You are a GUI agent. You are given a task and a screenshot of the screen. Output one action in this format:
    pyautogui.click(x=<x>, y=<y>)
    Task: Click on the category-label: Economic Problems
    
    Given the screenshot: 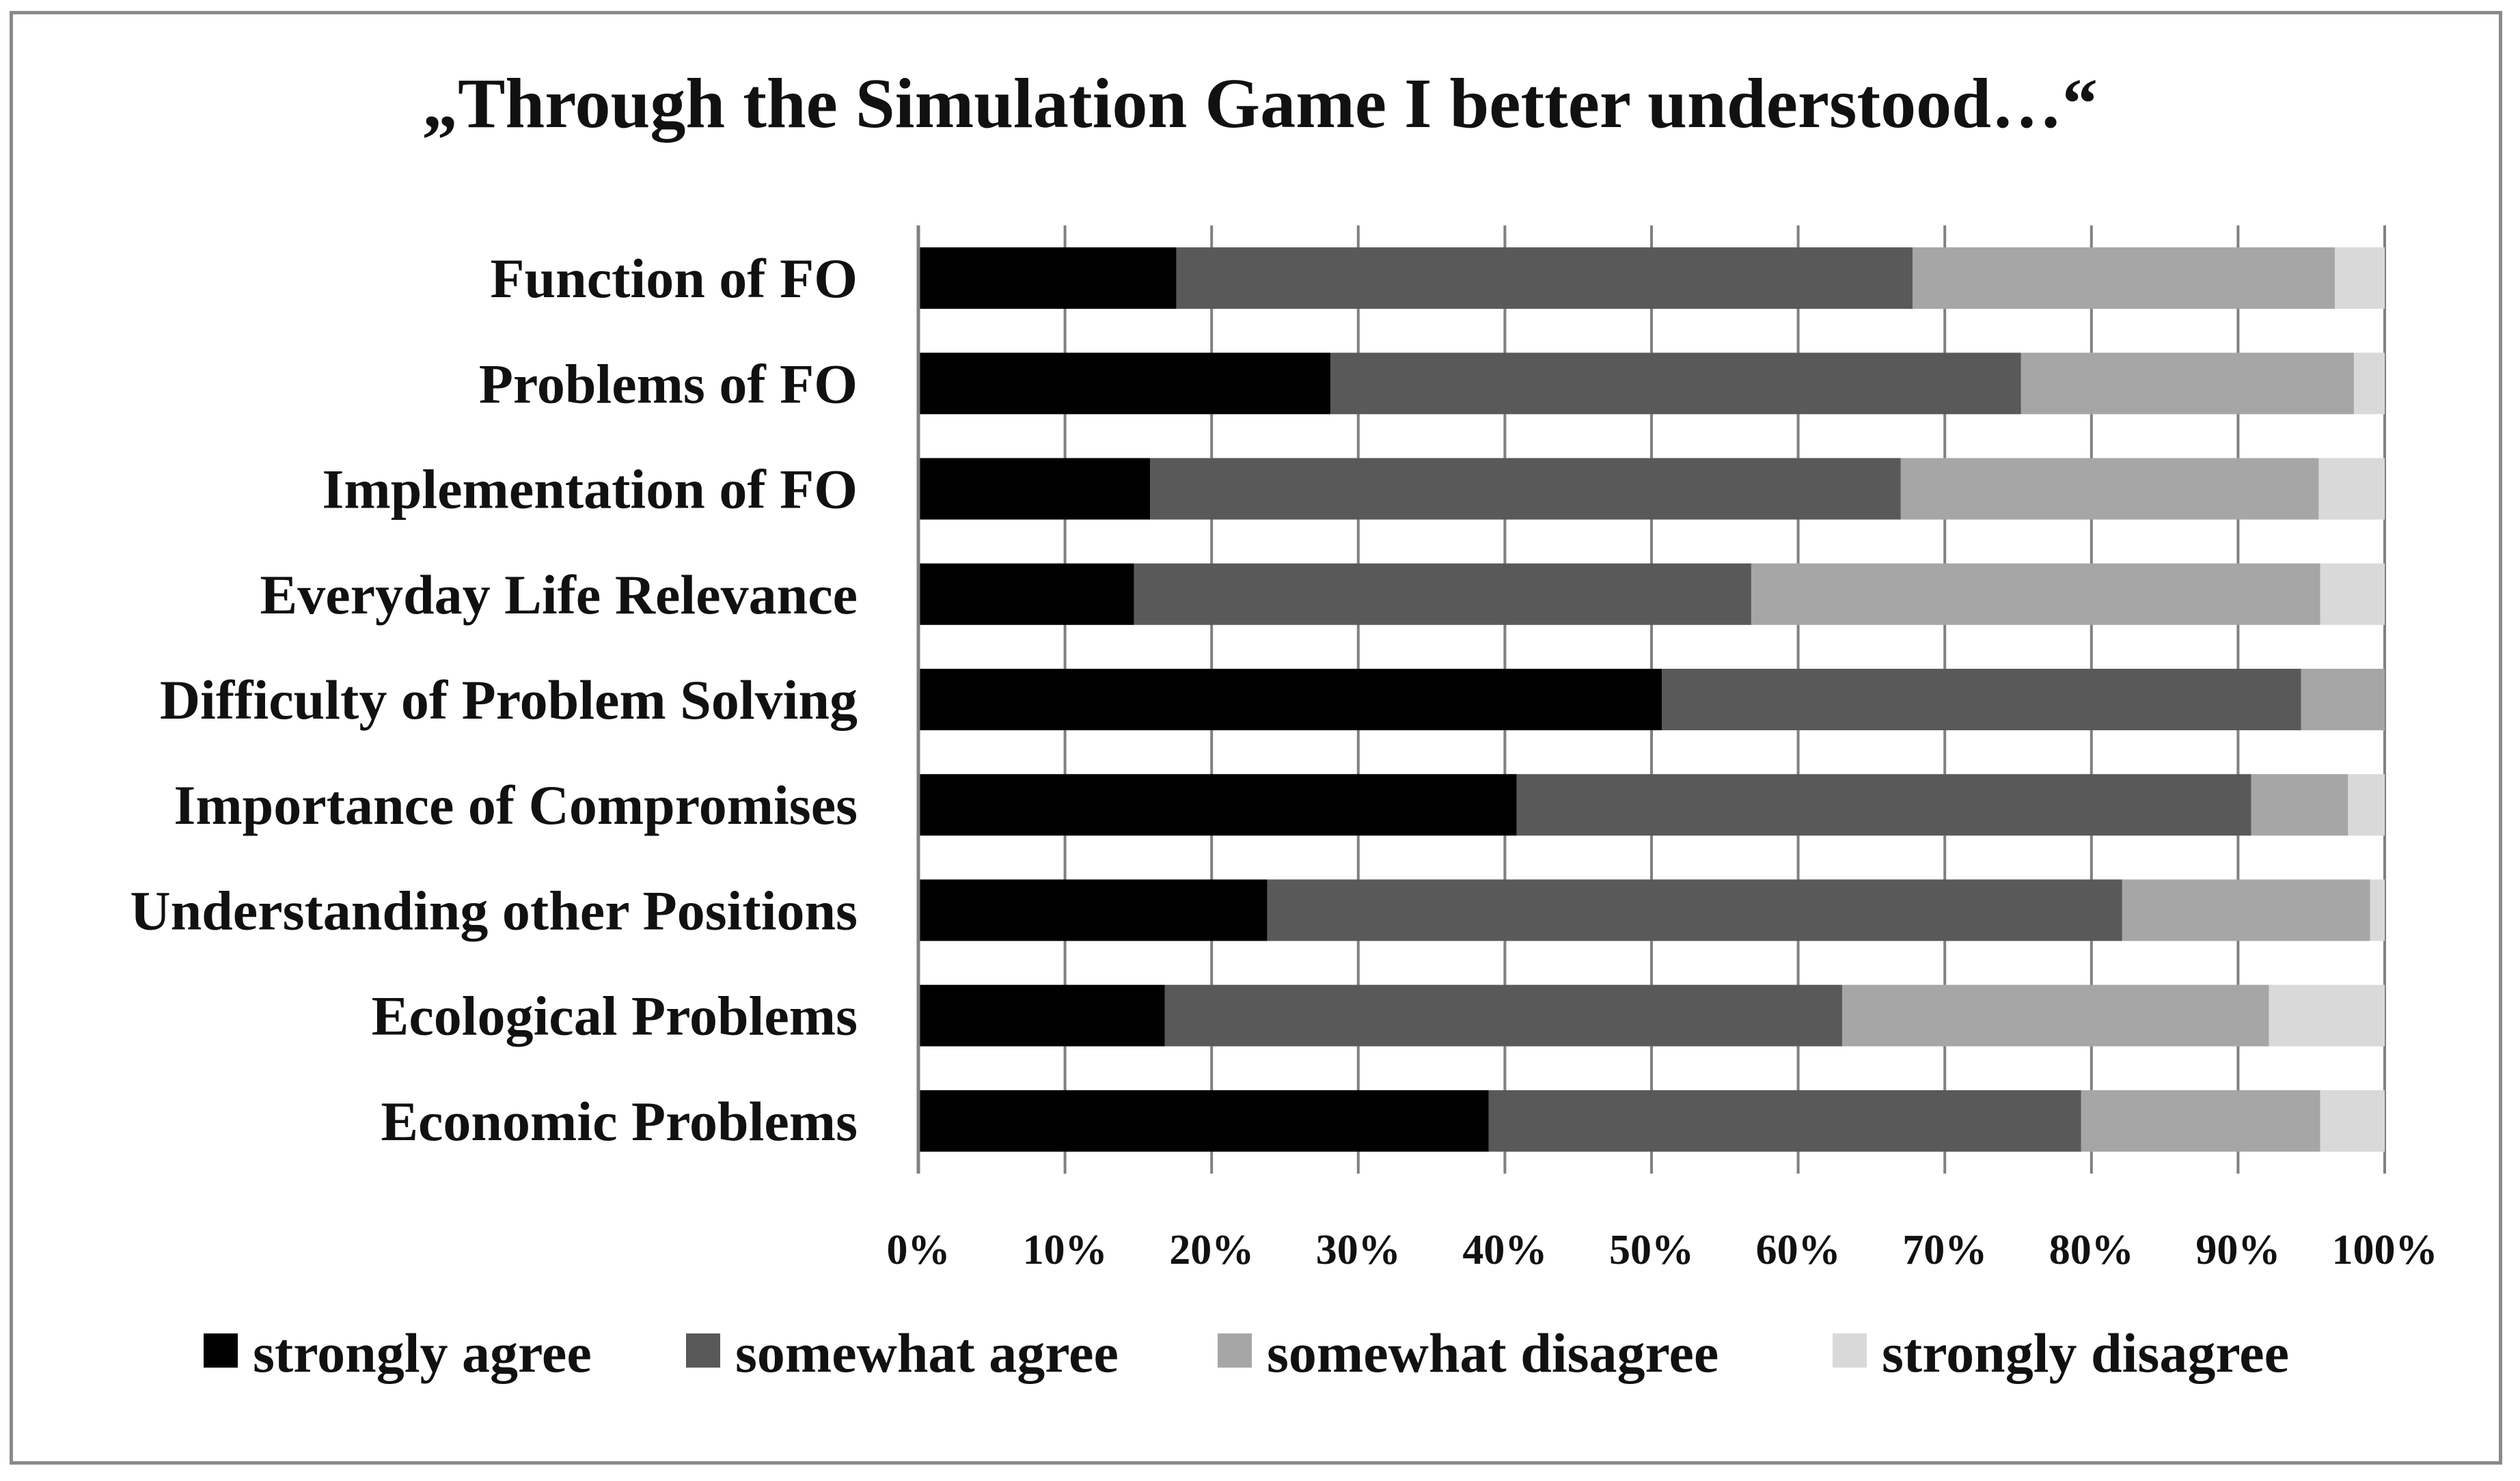 What is the action you would take?
    pyautogui.click(x=619, y=1121)
    